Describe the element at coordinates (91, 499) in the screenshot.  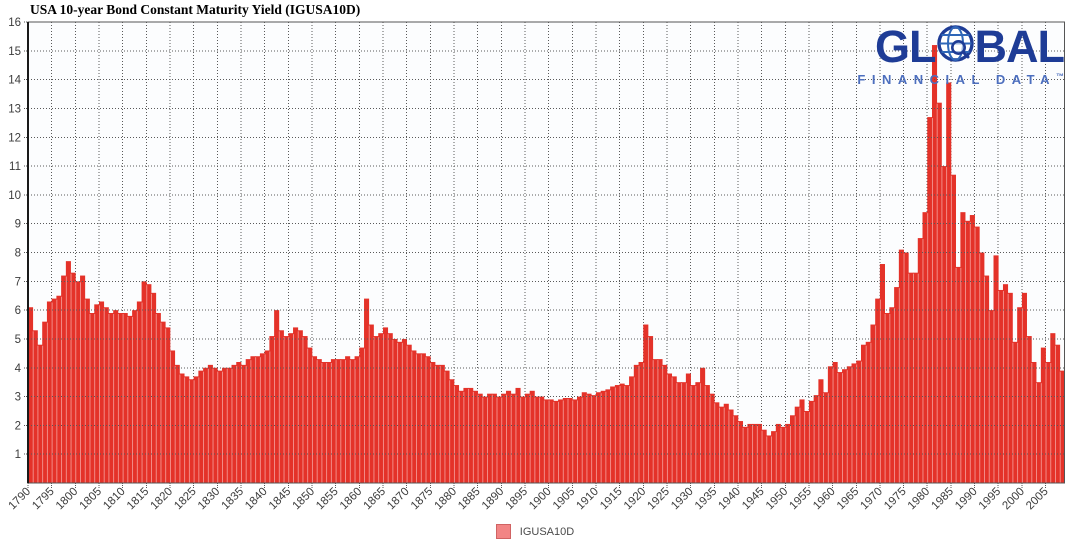
I see `svg-text: 1805` at that location.